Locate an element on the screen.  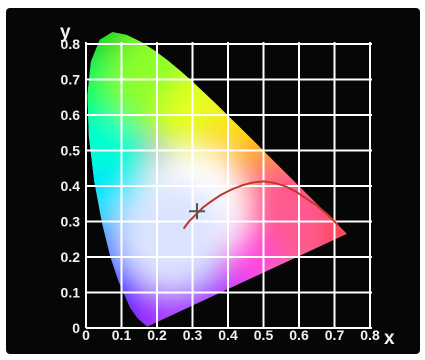
white-point-marker is located at coordinates (197, 211).